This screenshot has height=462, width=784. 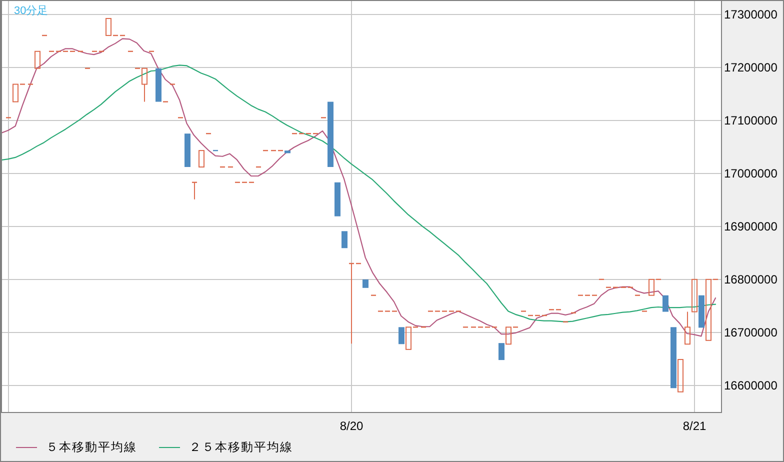 I want to click on y-tick-label: 17300000, so click(x=751, y=15).